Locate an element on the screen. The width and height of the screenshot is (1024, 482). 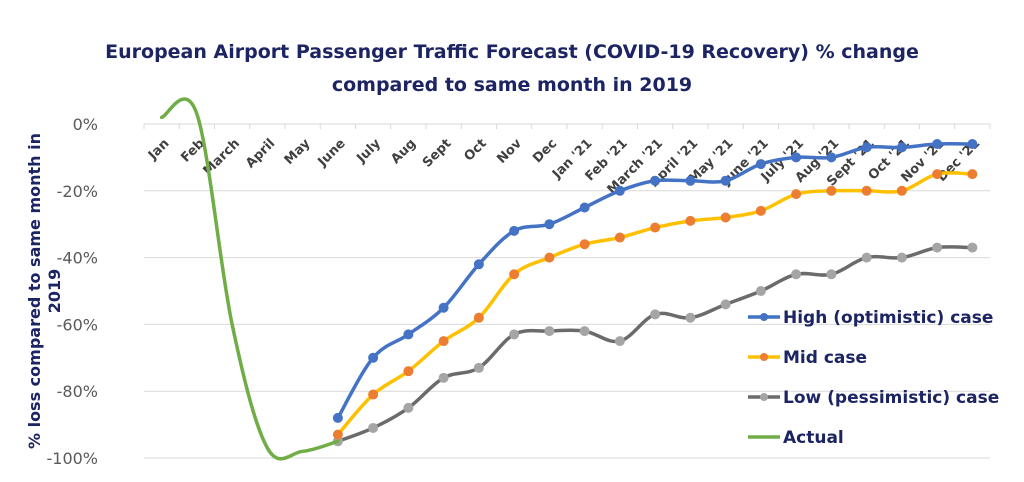
y-tick-label: -40% is located at coordinates (77, 258).